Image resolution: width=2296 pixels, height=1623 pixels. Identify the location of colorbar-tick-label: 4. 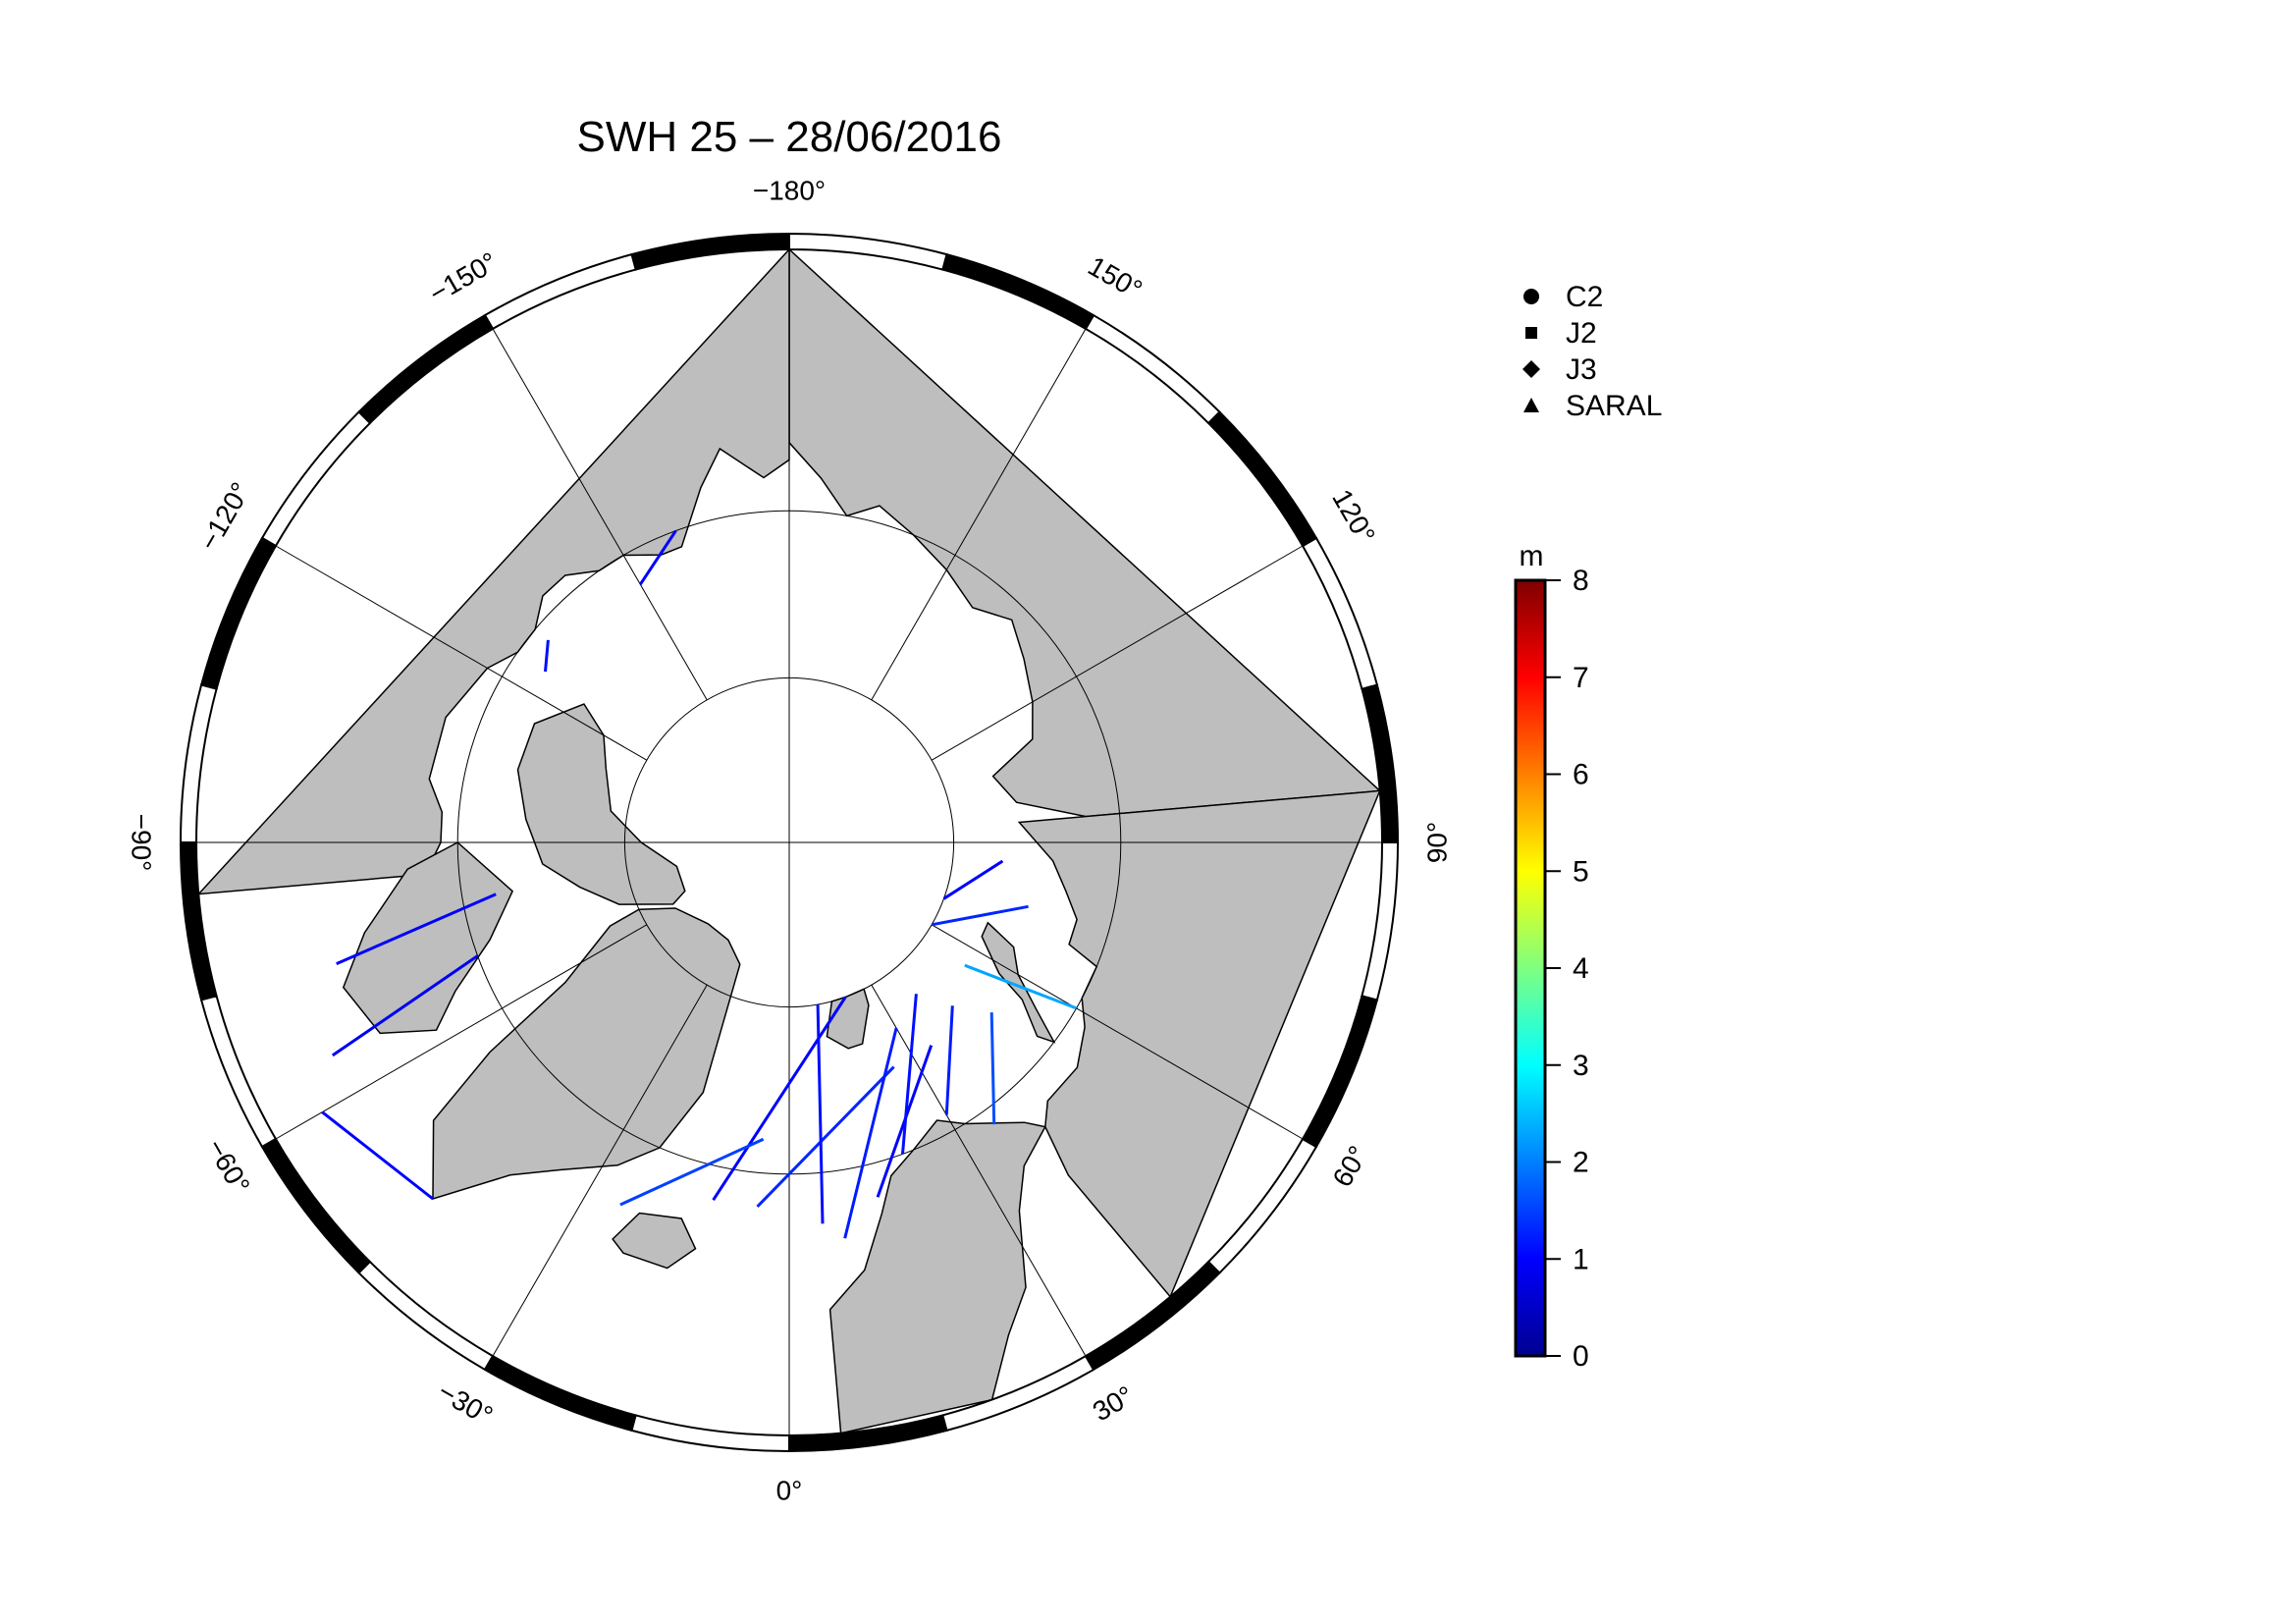
(1581, 968).